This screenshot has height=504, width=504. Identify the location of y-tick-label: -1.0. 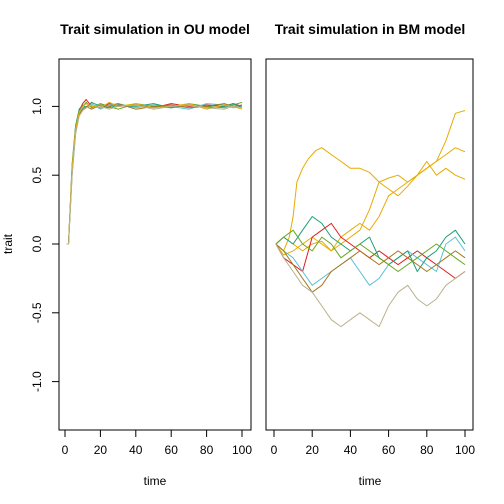
(37, 381).